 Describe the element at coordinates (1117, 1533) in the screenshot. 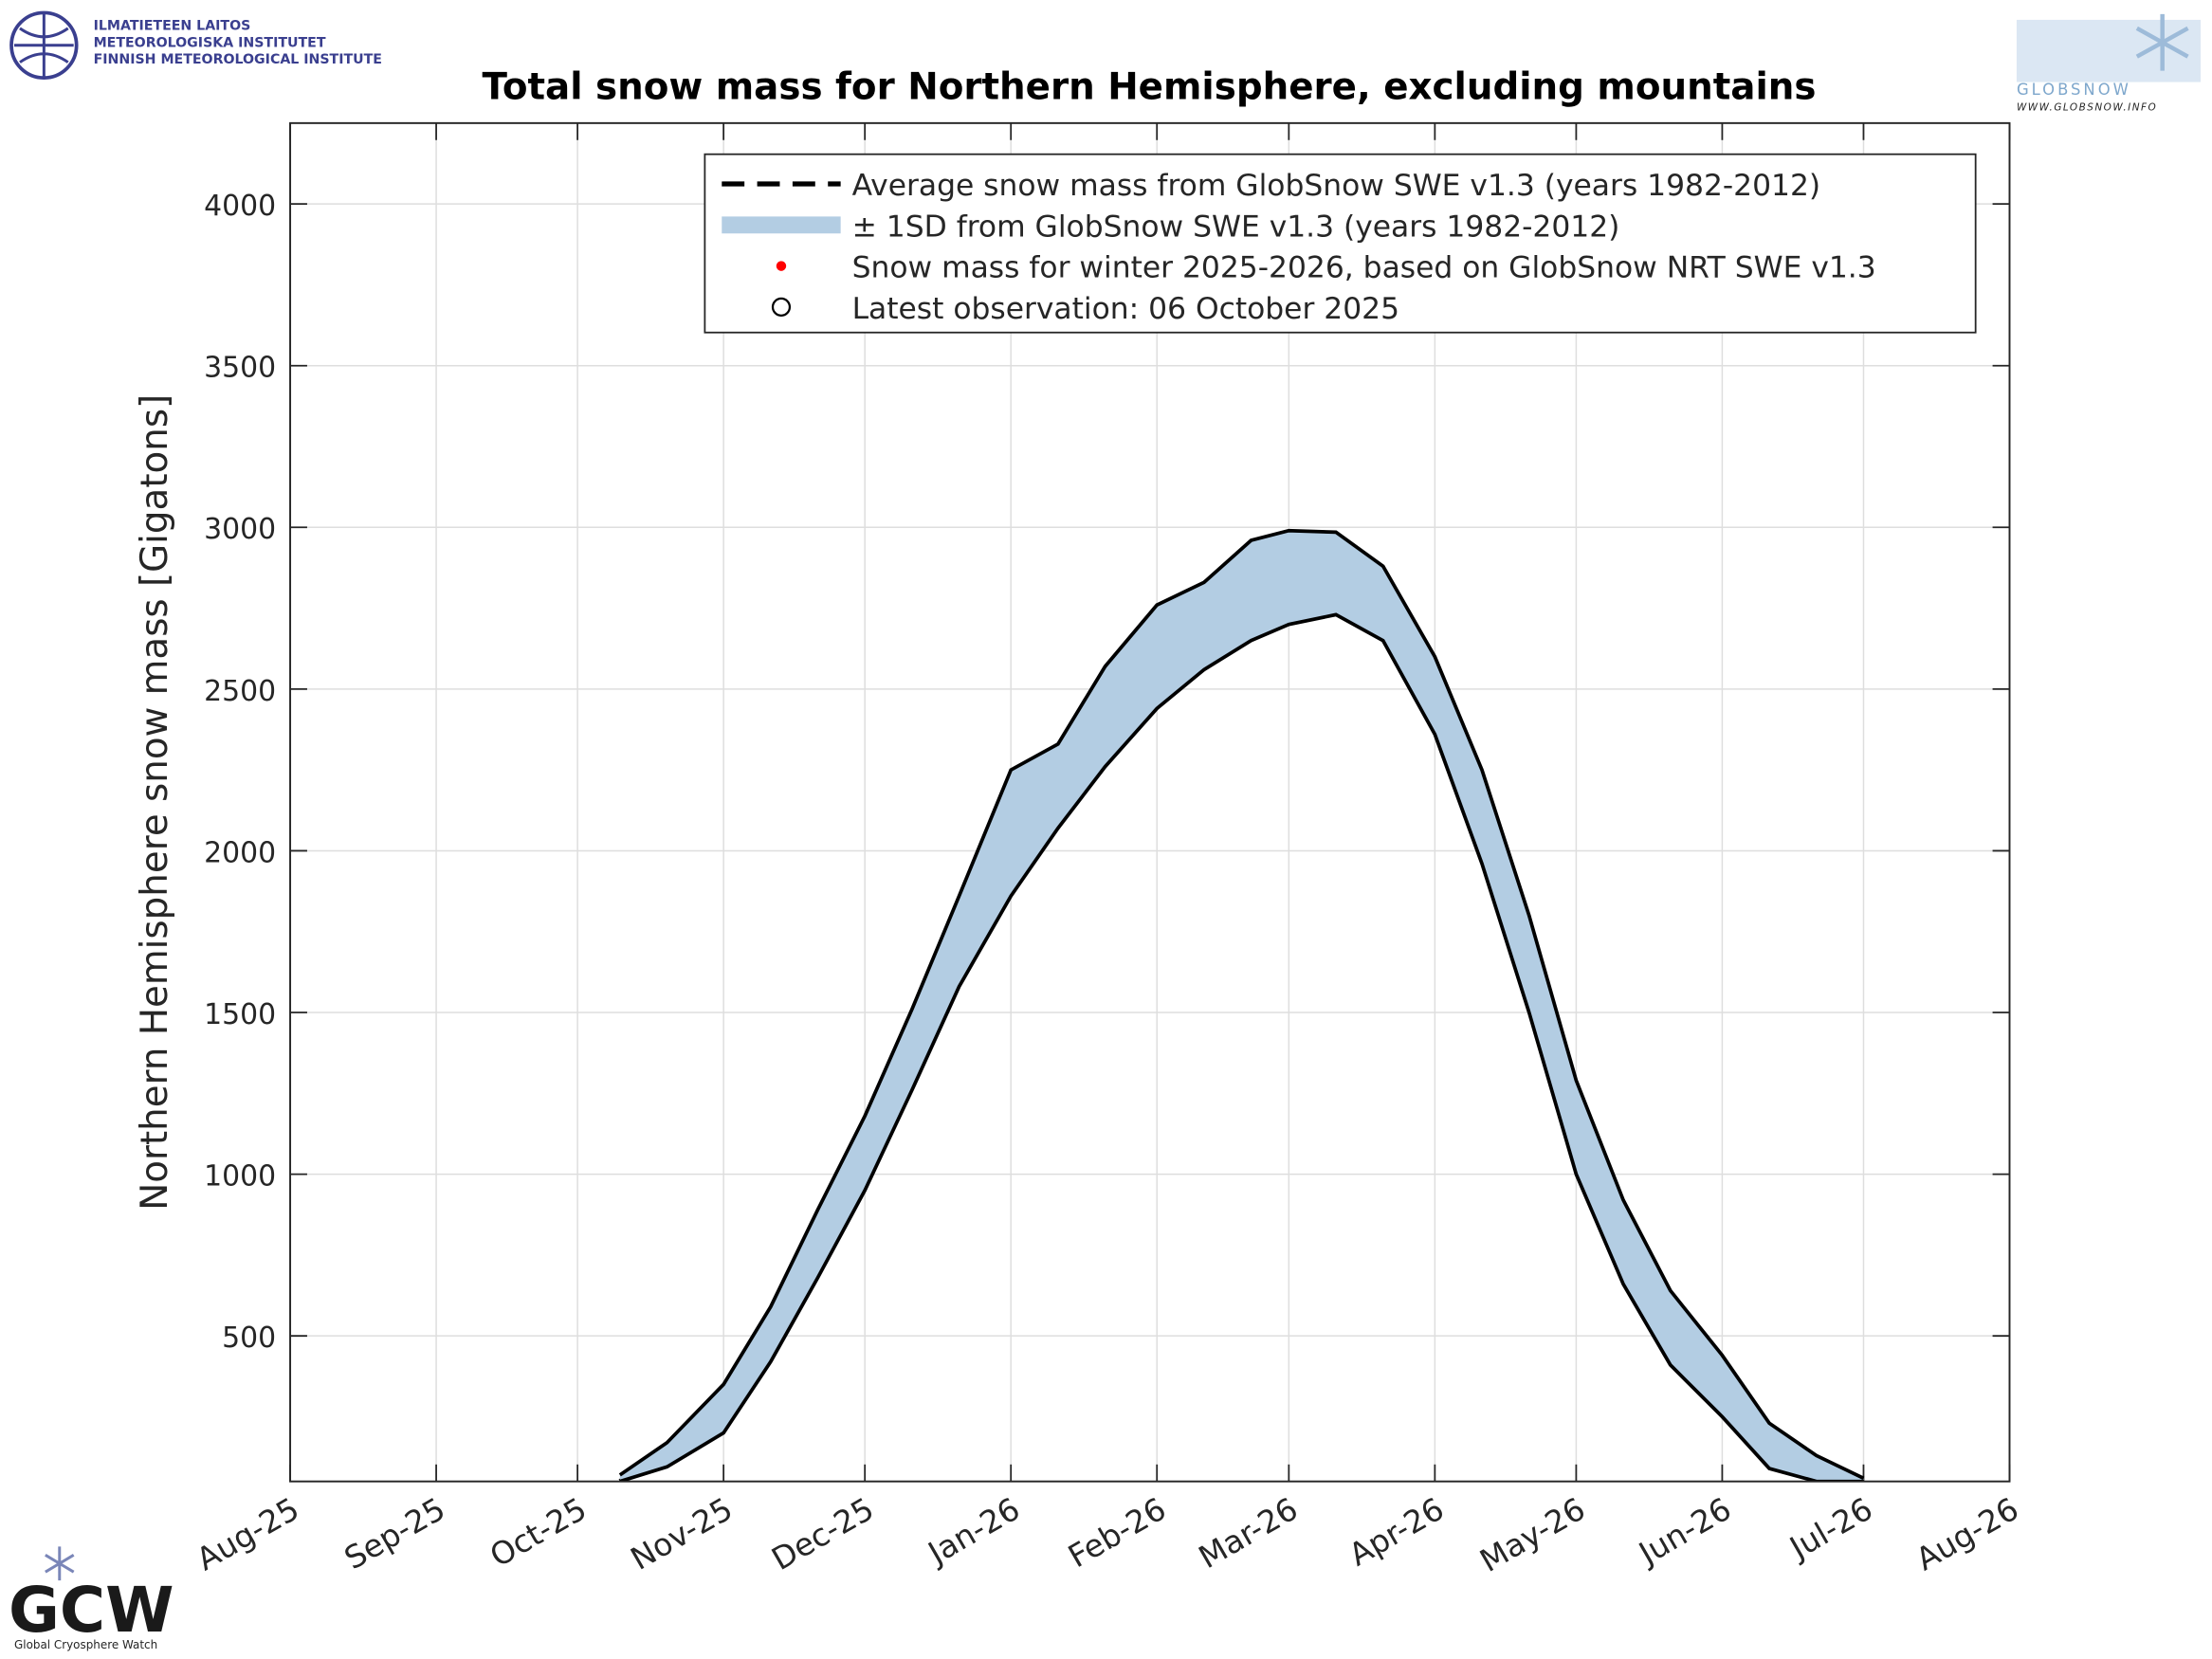

I see `x-tick-label: Feb-26` at that location.